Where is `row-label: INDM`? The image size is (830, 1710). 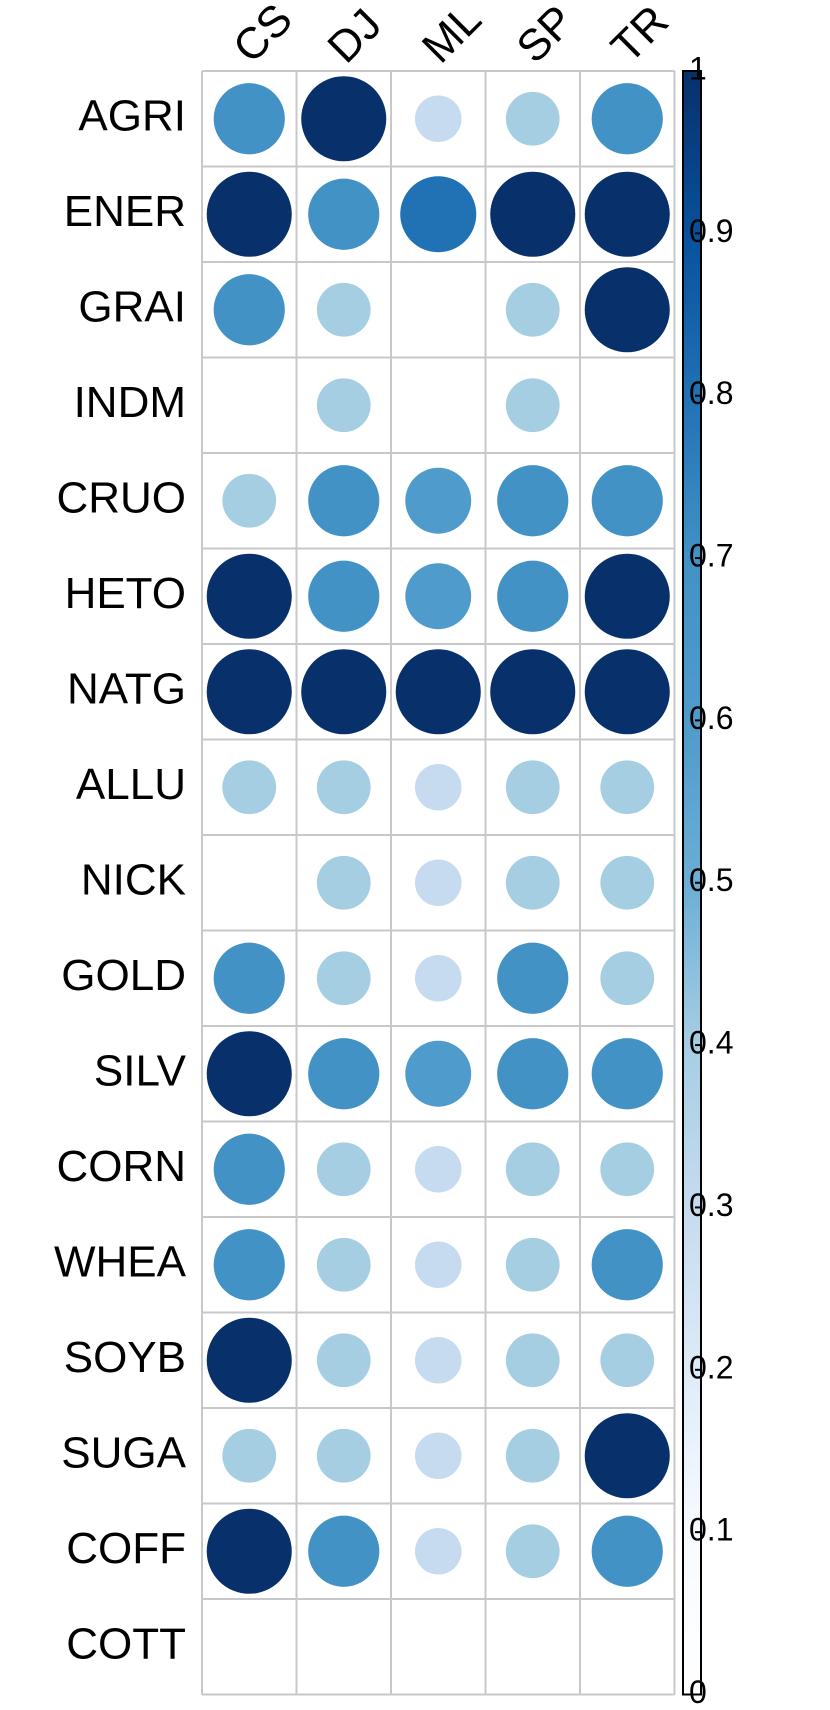
row-label: INDM is located at coordinates (130, 402).